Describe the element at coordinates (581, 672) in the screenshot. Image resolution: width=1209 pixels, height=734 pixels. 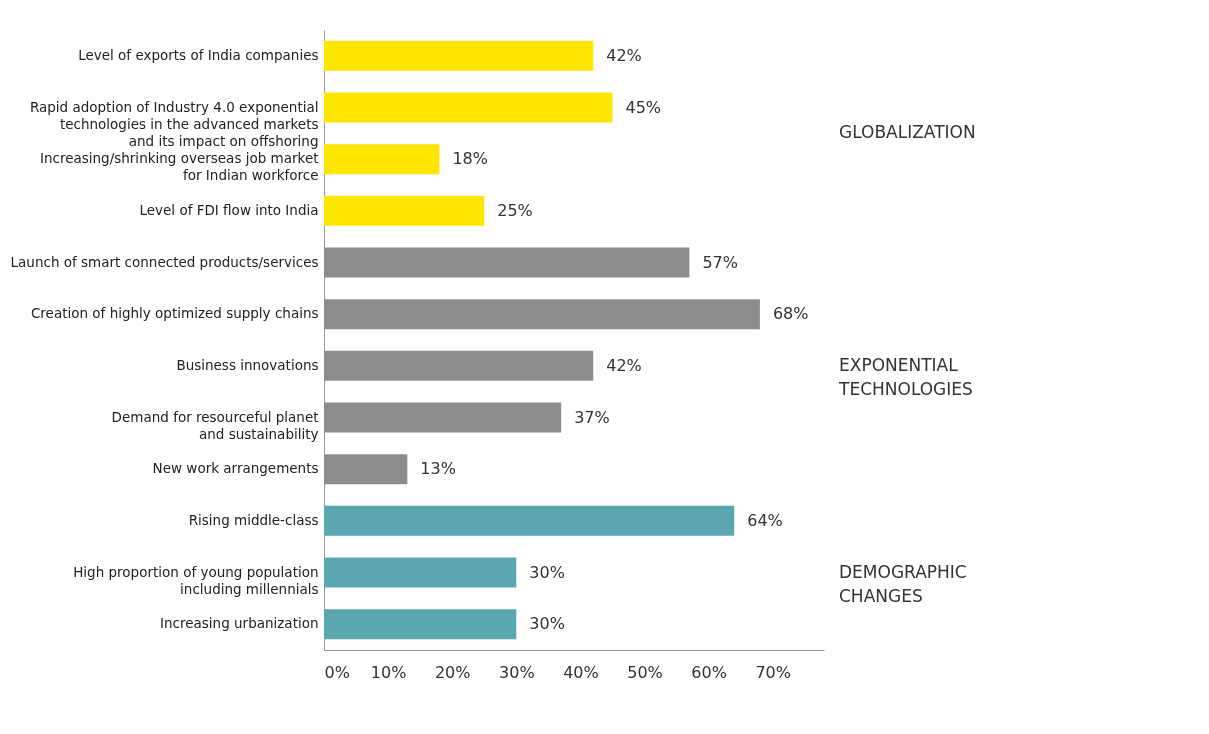
I see `x-tick-label: 40%` at that location.